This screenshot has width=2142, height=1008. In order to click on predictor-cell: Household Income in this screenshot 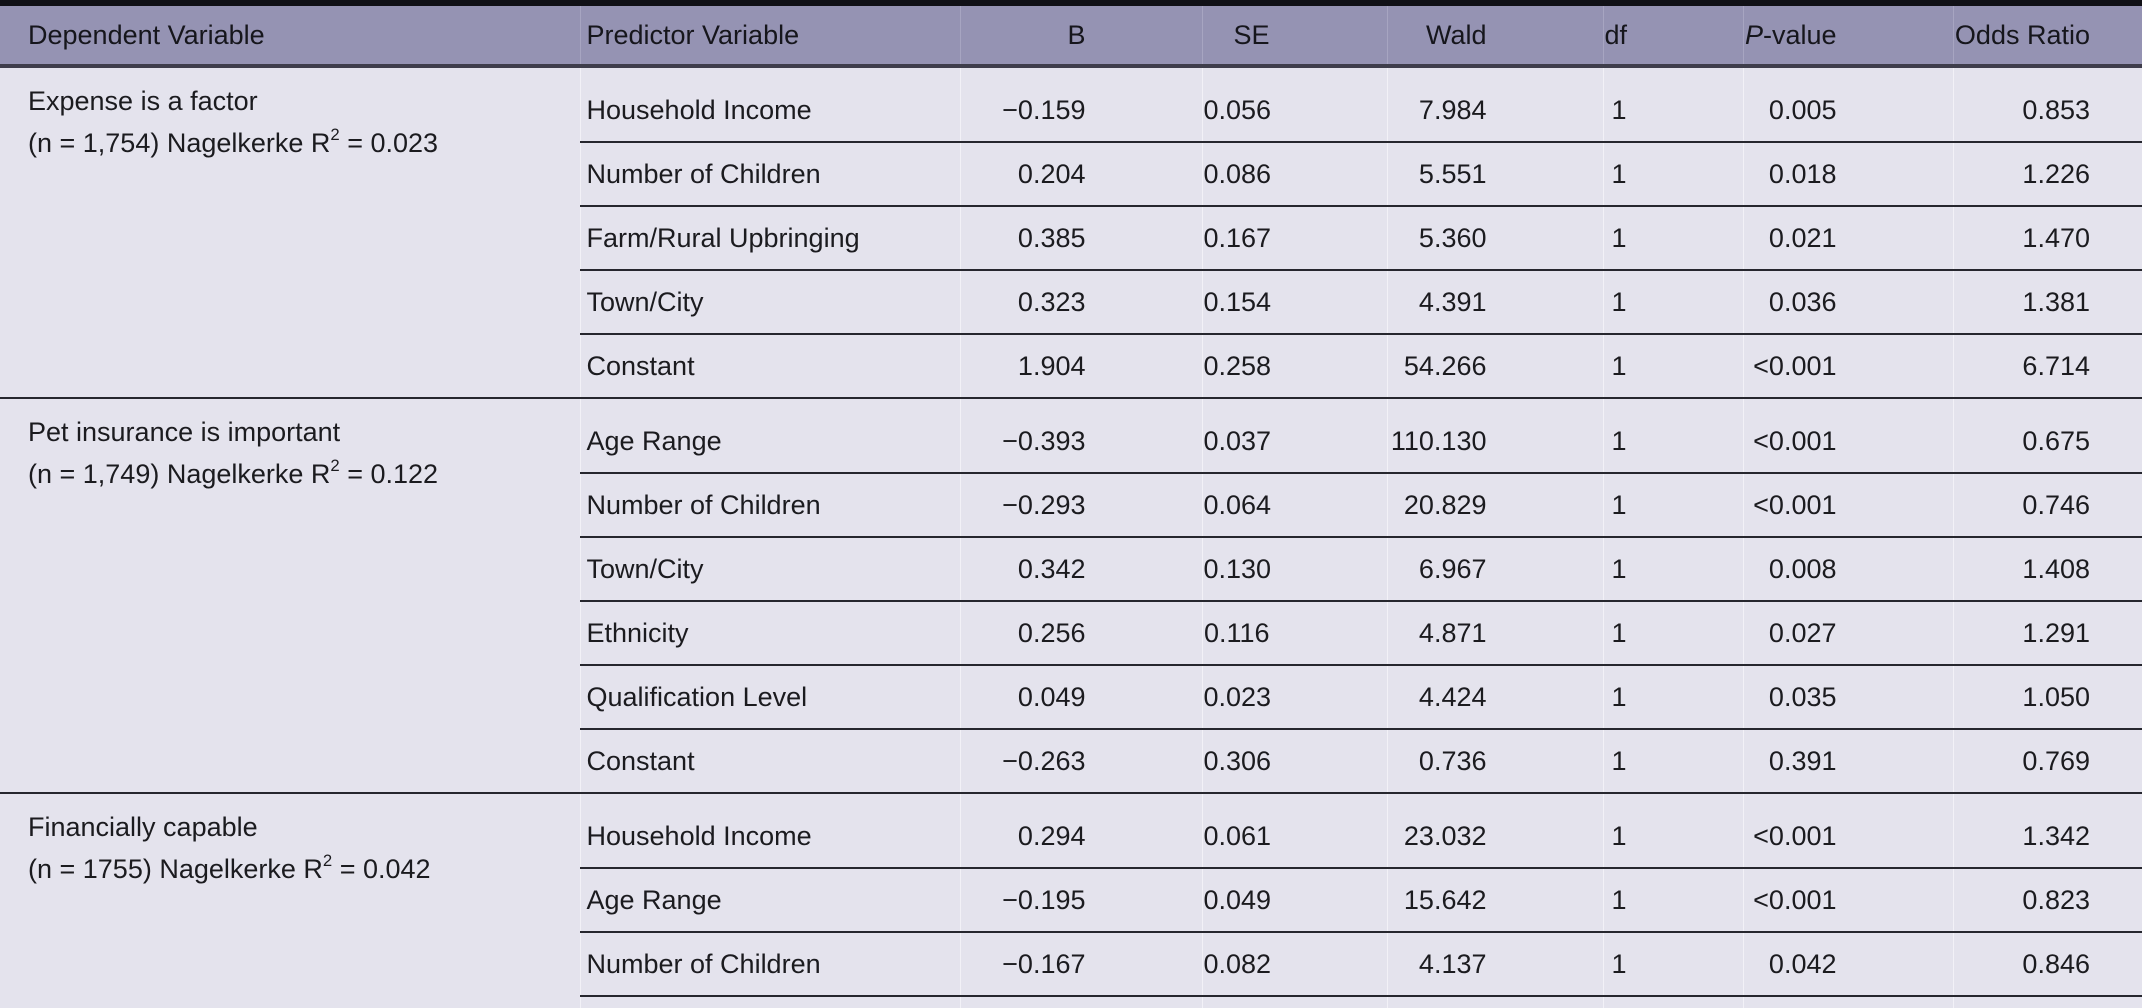, I will do `click(769, 831)`.